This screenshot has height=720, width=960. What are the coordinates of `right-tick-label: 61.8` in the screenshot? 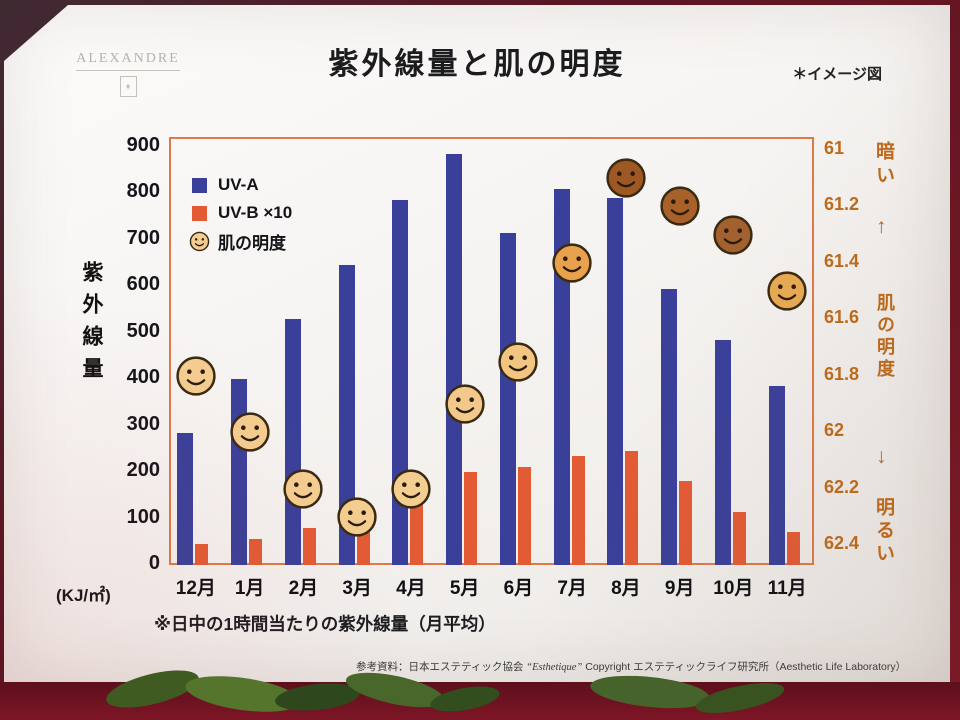 It's located at (842, 373).